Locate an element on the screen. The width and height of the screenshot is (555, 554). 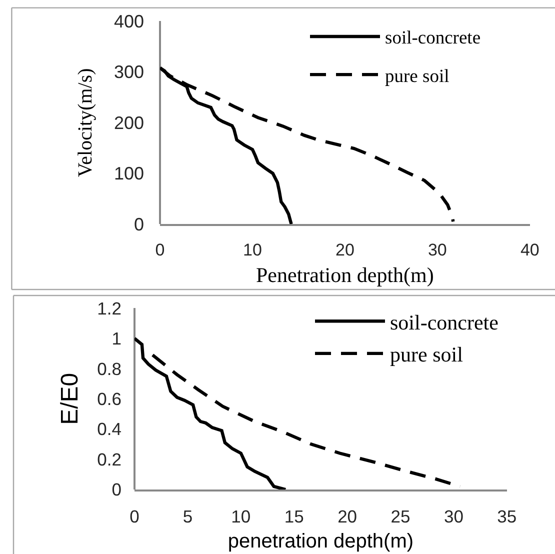
x-axis-title: penetration depth(m) is located at coordinates (321, 541).